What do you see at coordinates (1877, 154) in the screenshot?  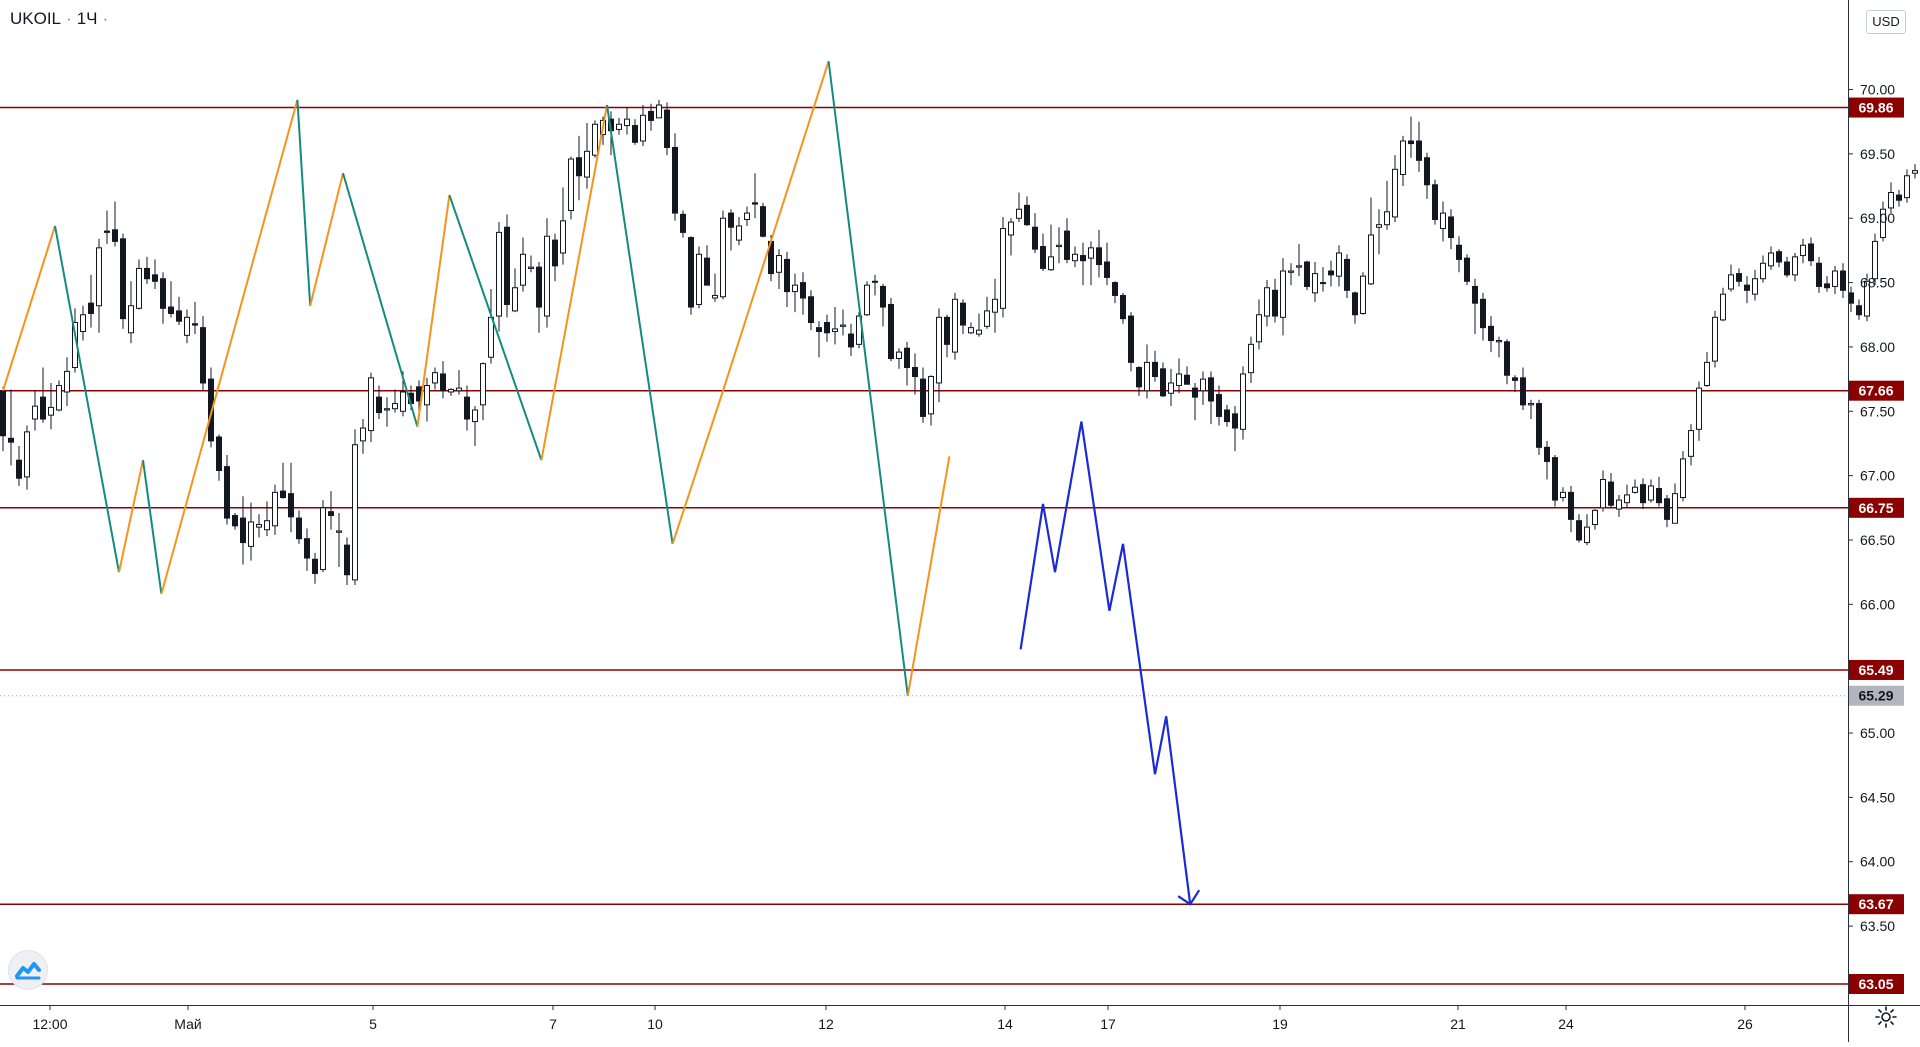 I see `price-tick-label: 69.50` at bounding box center [1877, 154].